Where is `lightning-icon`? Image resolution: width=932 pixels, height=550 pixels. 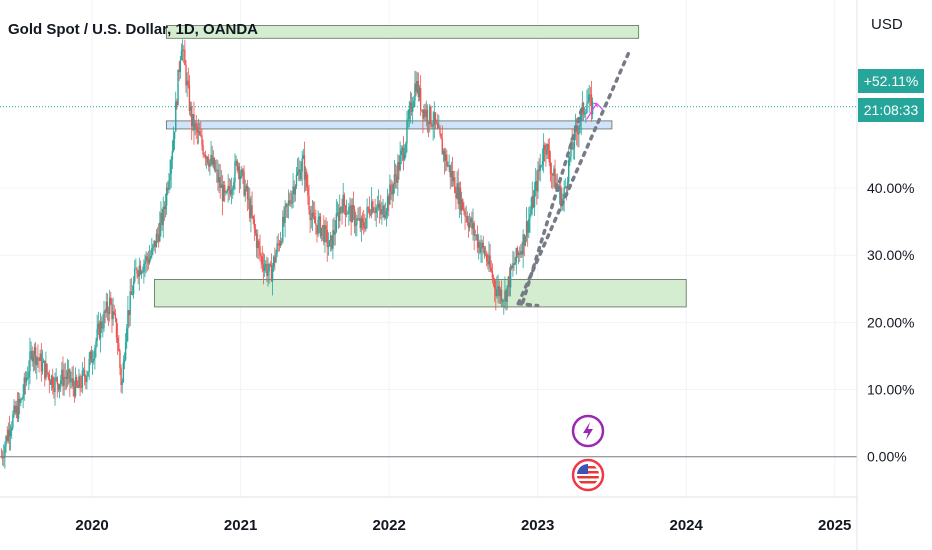
lightning-icon is located at coordinates (588, 431).